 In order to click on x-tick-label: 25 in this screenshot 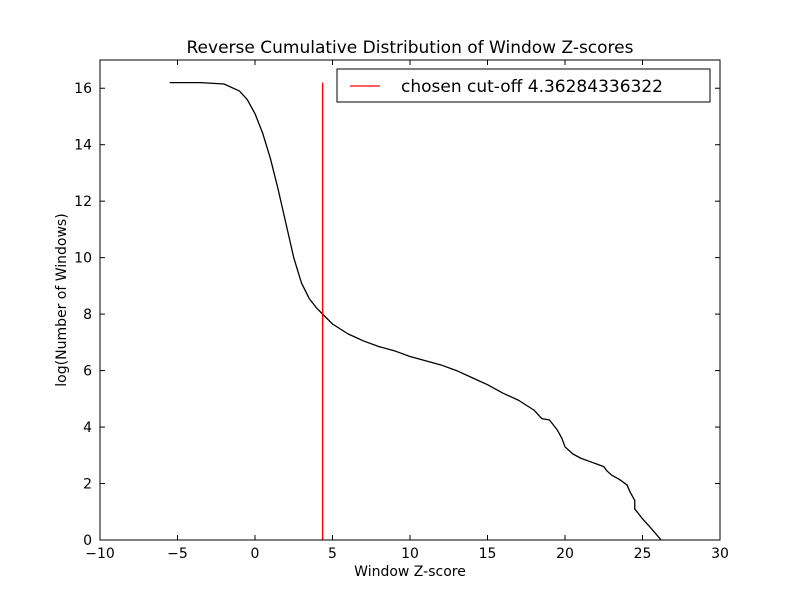, I will do `click(643, 554)`.